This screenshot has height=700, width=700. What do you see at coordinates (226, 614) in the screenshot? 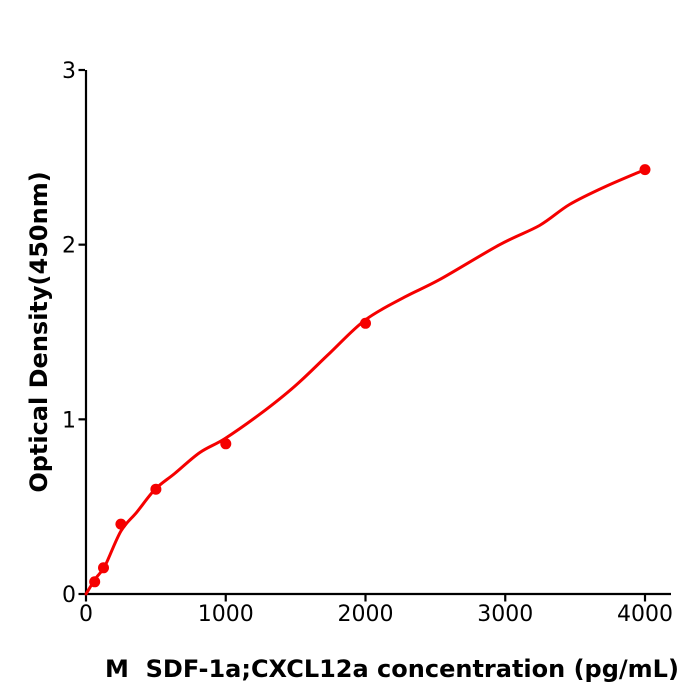
I see `x-tick-label: 1000` at bounding box center [226, 614].